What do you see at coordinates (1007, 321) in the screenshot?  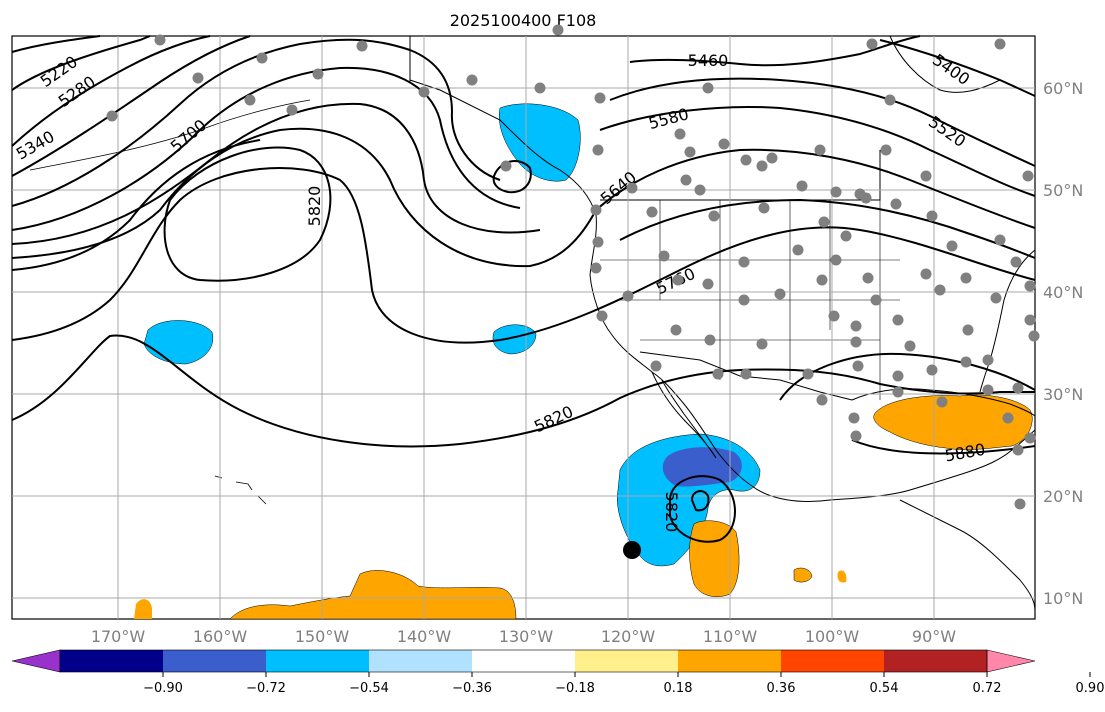 I see `coast-east-us` at bounding box center [1007, 321].